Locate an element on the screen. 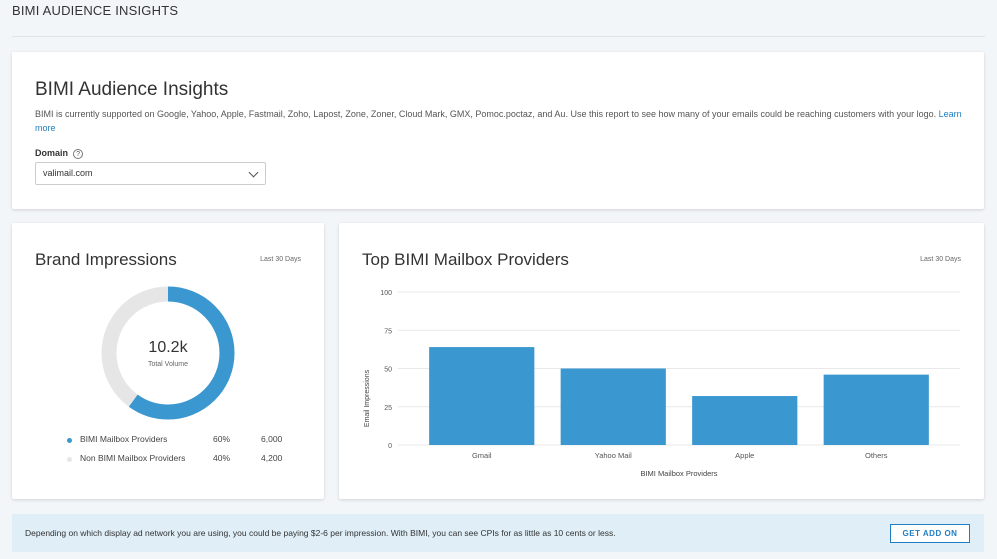 This screenshot has width=997, height=559. domain-label: Domain? is located at coordinates (59, 153).